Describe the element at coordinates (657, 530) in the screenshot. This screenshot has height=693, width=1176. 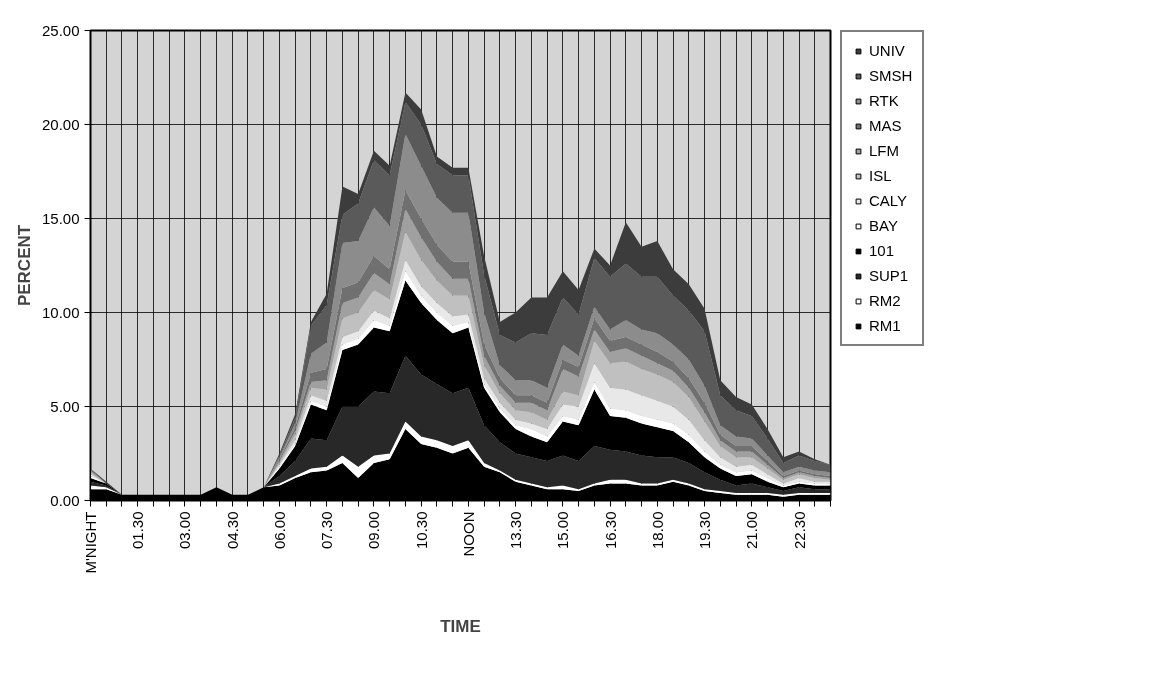
I see `x-tick-label: 18.00` at that location.